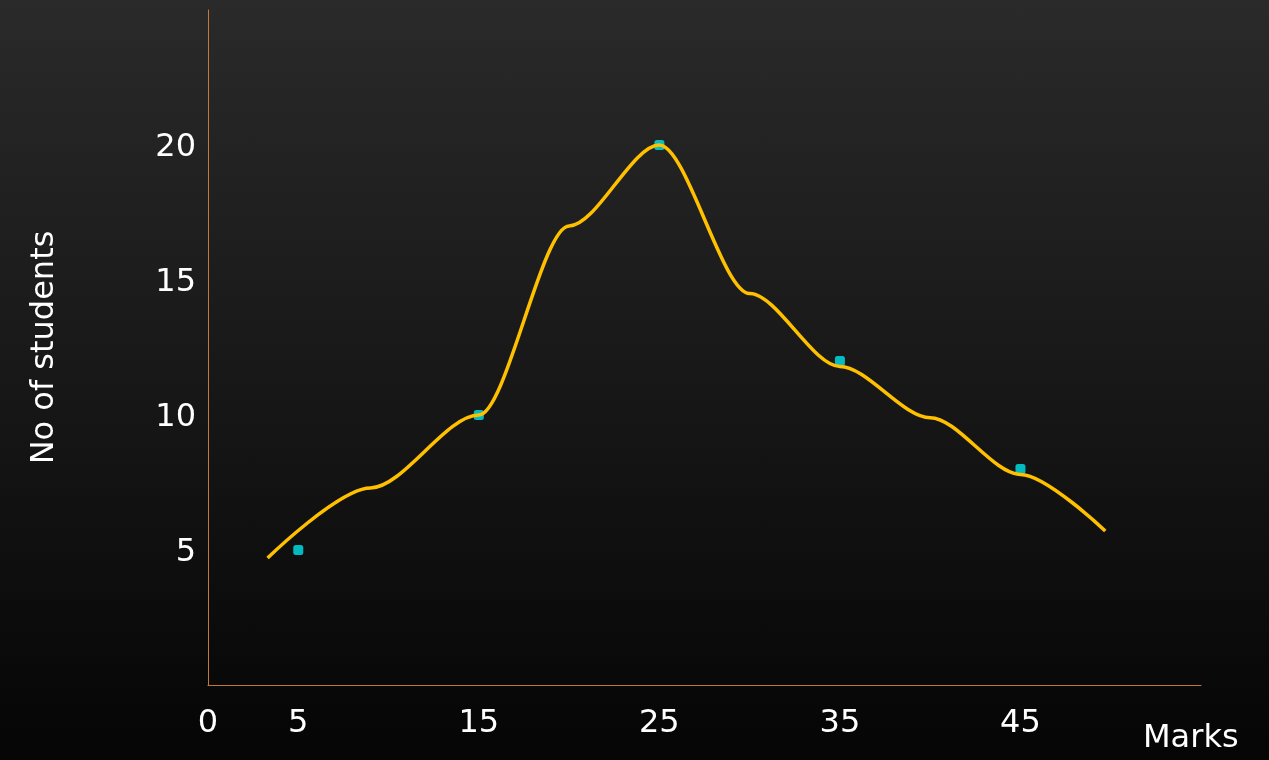 The height and width of the screenshot is (760, 1269). I want to click on x-tick-label: 25, so click(659, 721).